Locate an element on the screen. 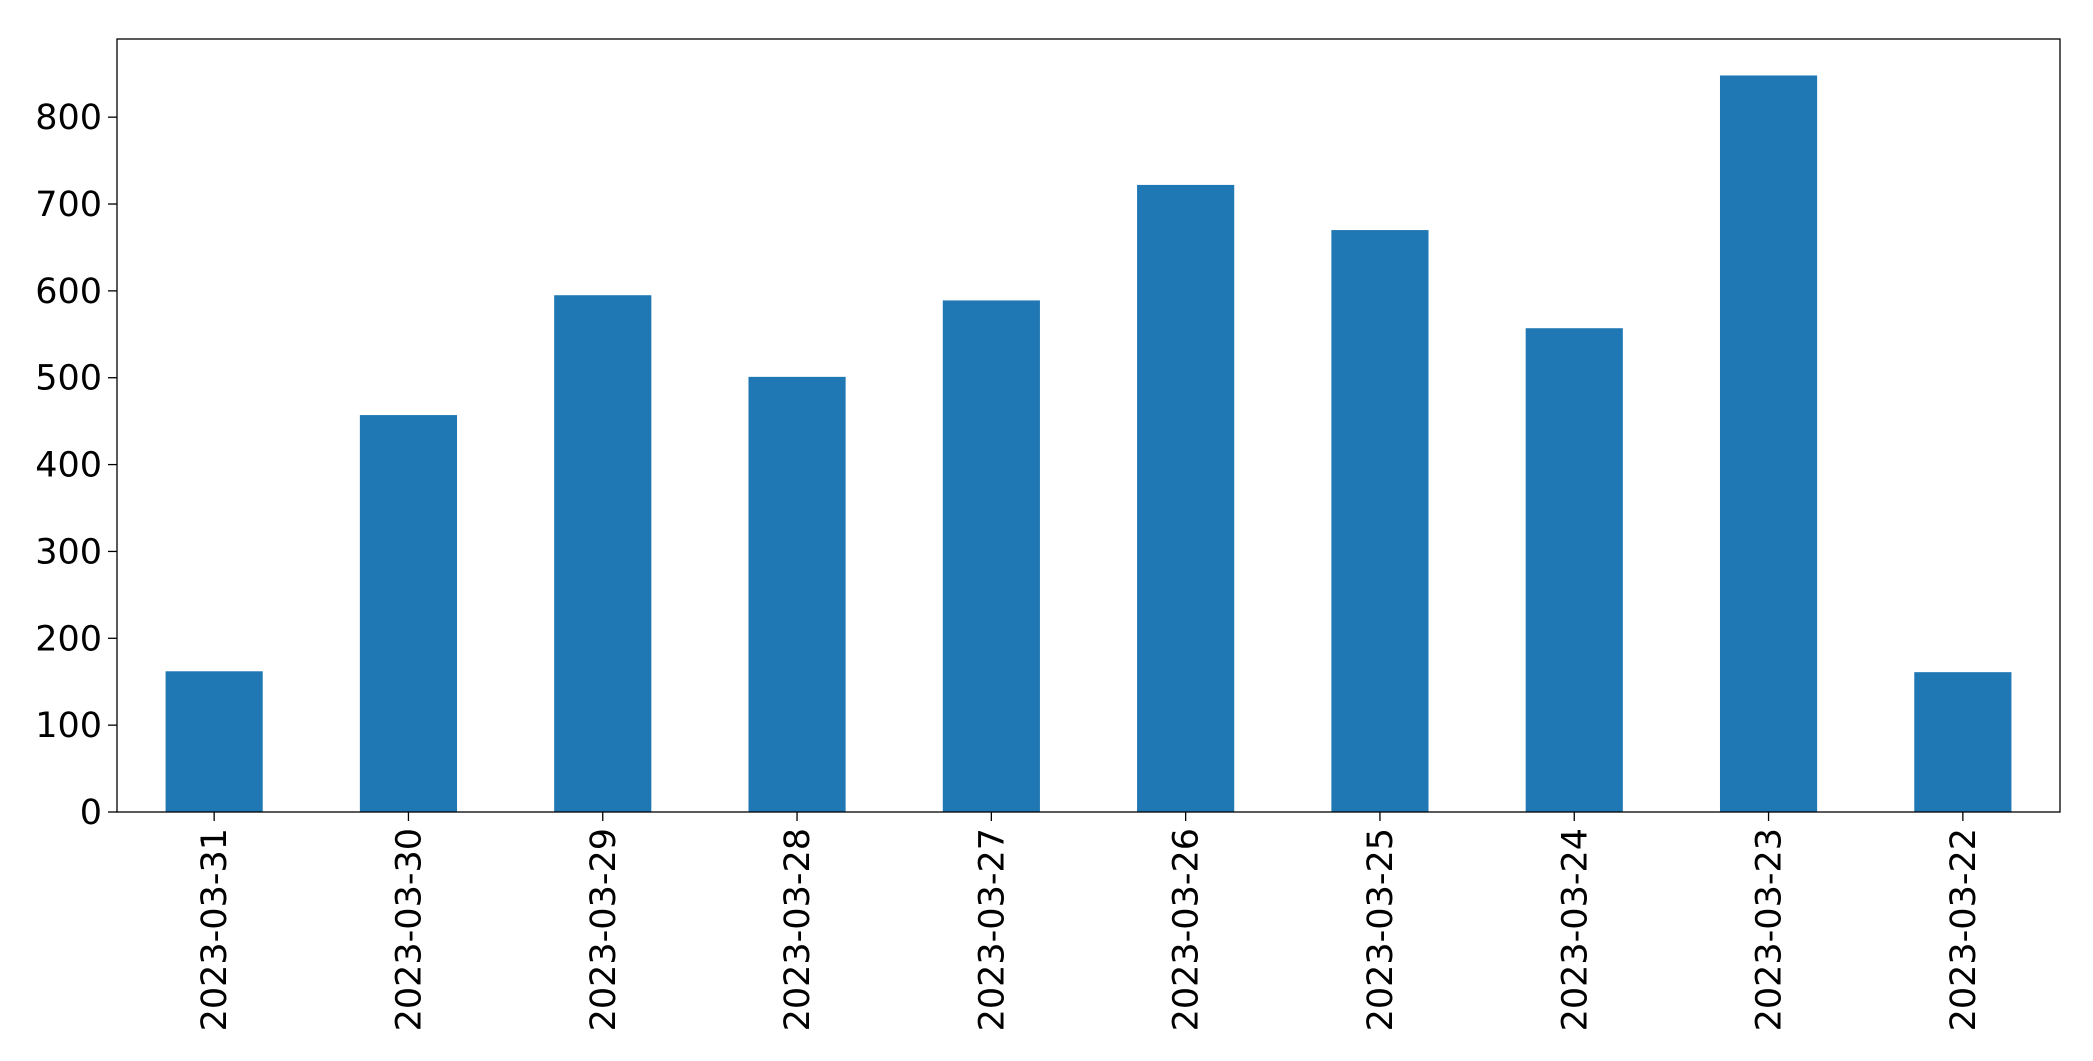 This screenshot has height=1061, width=2093. y-tick-label: 500 is located at coordinates (68, 379).